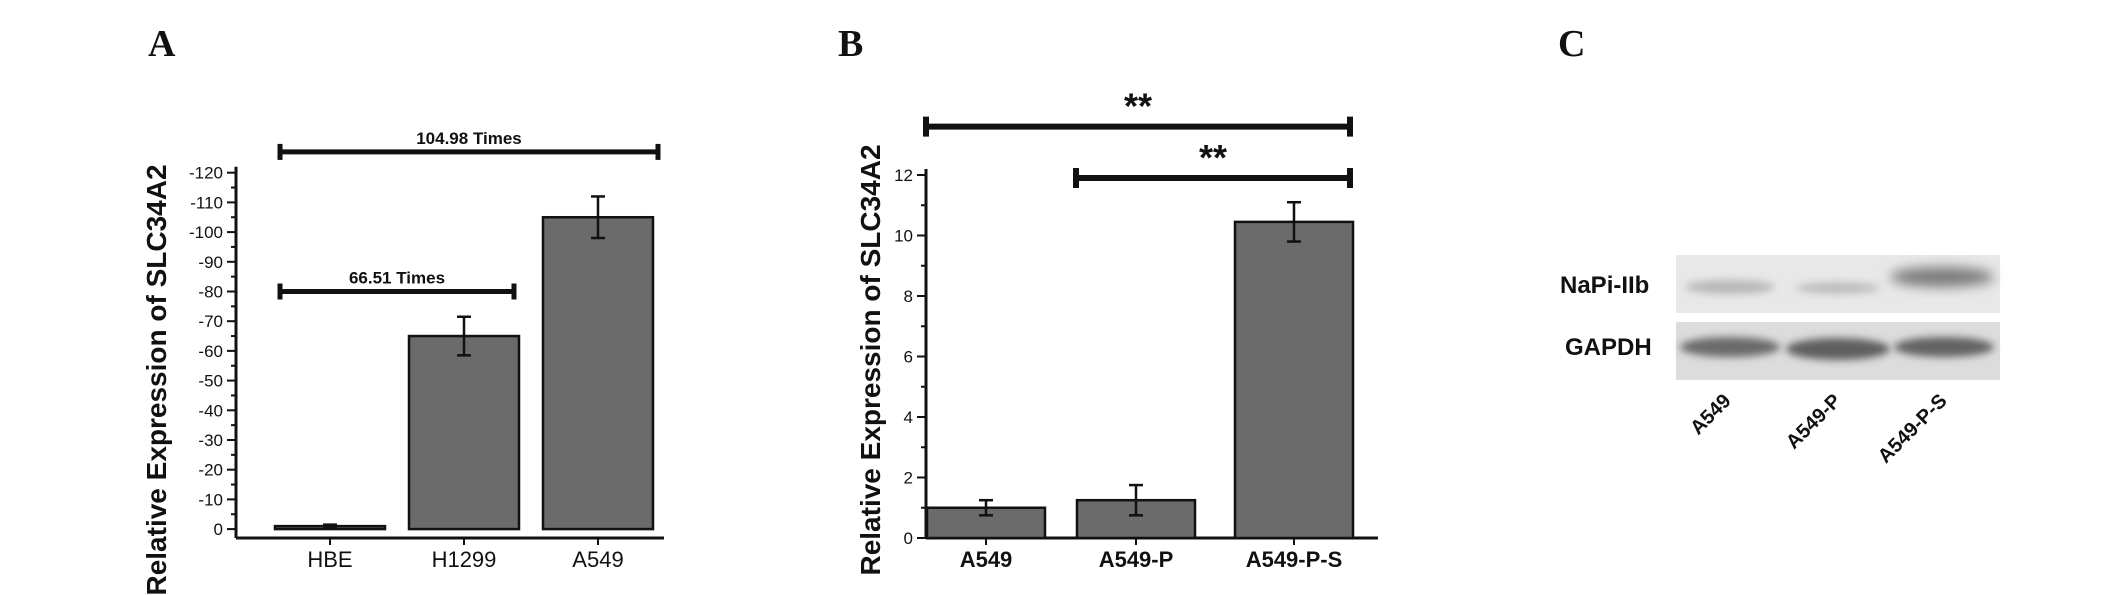  I want to click on y-tick-label: -10, so click(210, 499).